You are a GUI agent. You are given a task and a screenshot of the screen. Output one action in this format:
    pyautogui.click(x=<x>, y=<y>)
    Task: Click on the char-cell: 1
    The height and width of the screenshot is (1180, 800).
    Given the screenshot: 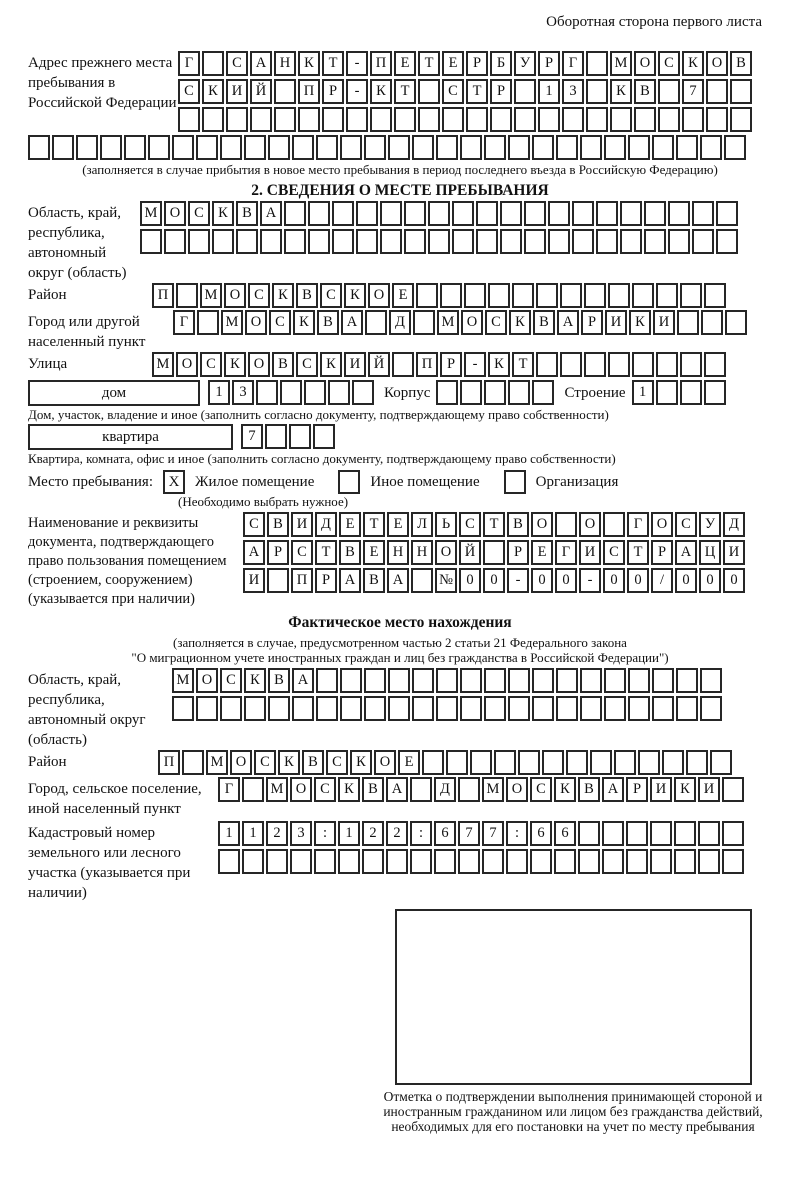 What is the action you would take?
    pyautogui.click(x=642, y=392)
    